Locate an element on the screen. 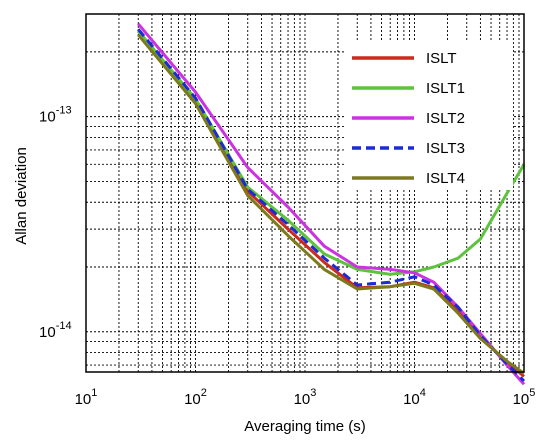 The height and width of the screenshot is (447, 550). x-tick-label: 10¹ is located at coordinates (86, 397).